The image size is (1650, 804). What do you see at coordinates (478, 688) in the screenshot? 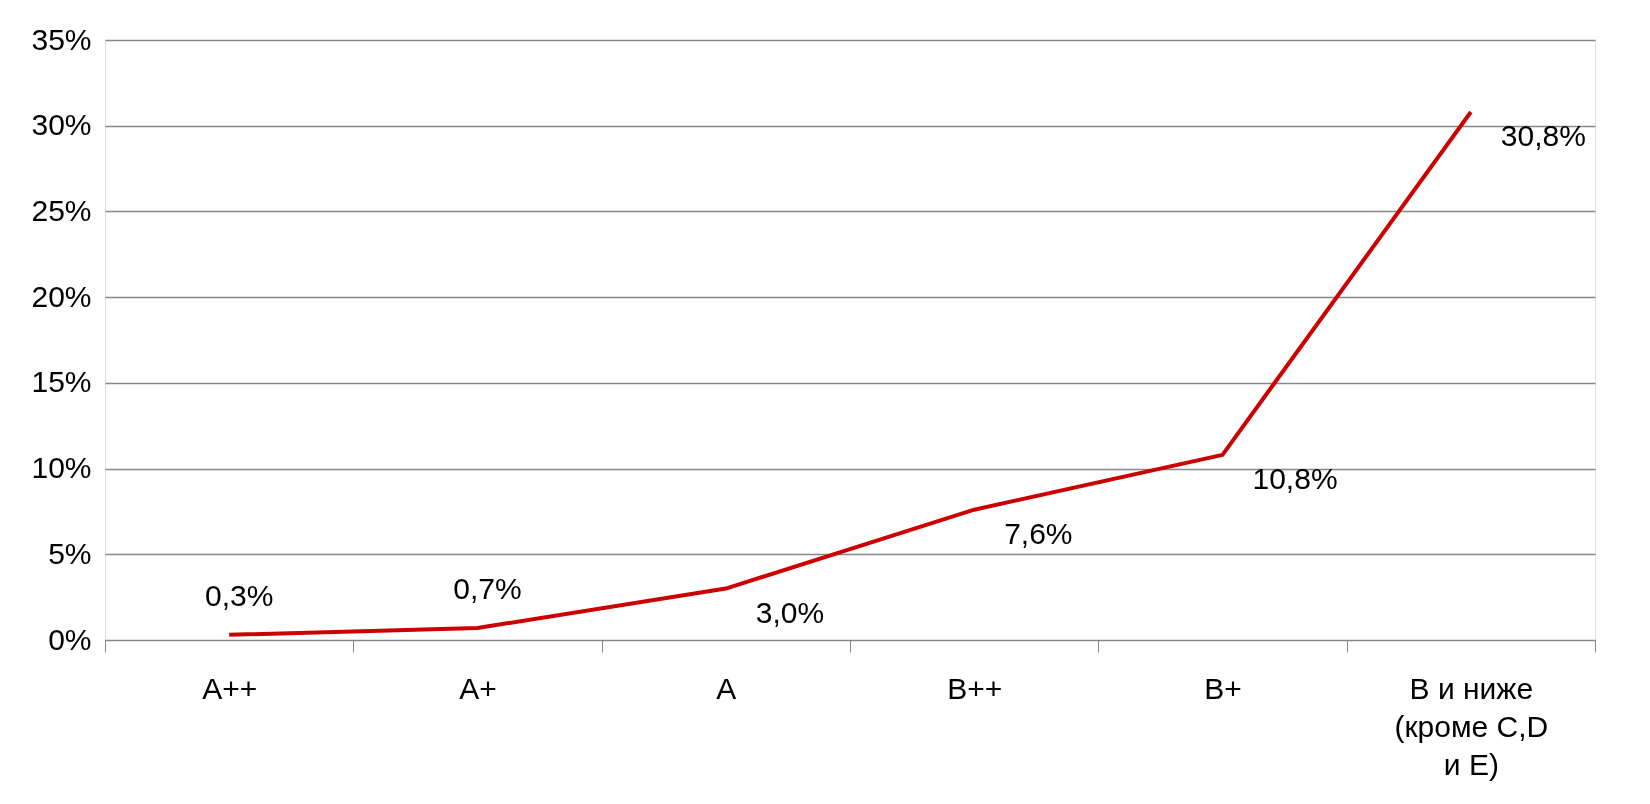
I see `x-tick-label: A+` at bounding box center [478, 688].